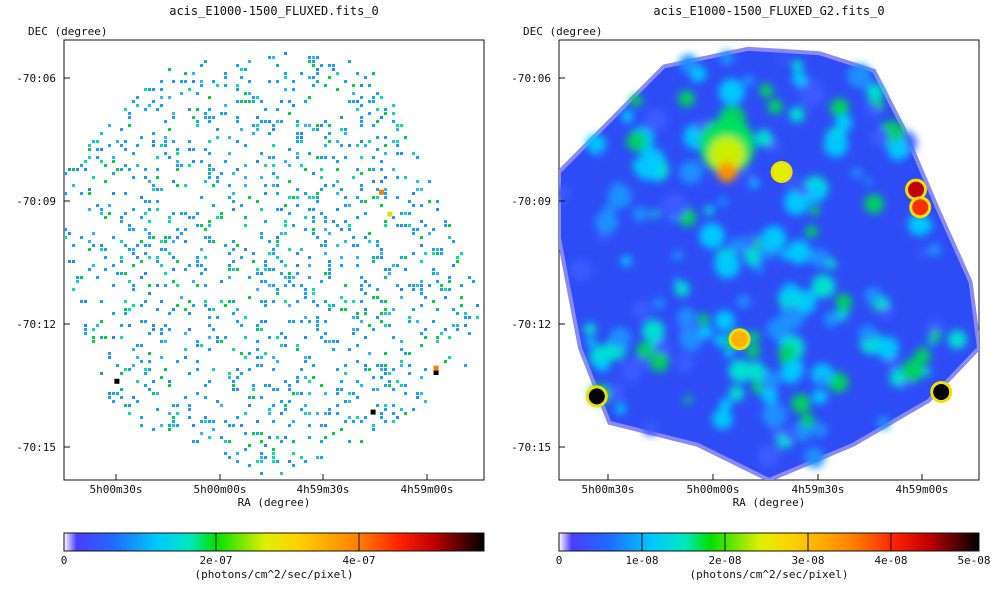  What do you see at coordinates (274, 574) in the screenshot?
I see `colorbar-label: (photons/cm^2/sec/pixel)` at bounding box center [274, 574].